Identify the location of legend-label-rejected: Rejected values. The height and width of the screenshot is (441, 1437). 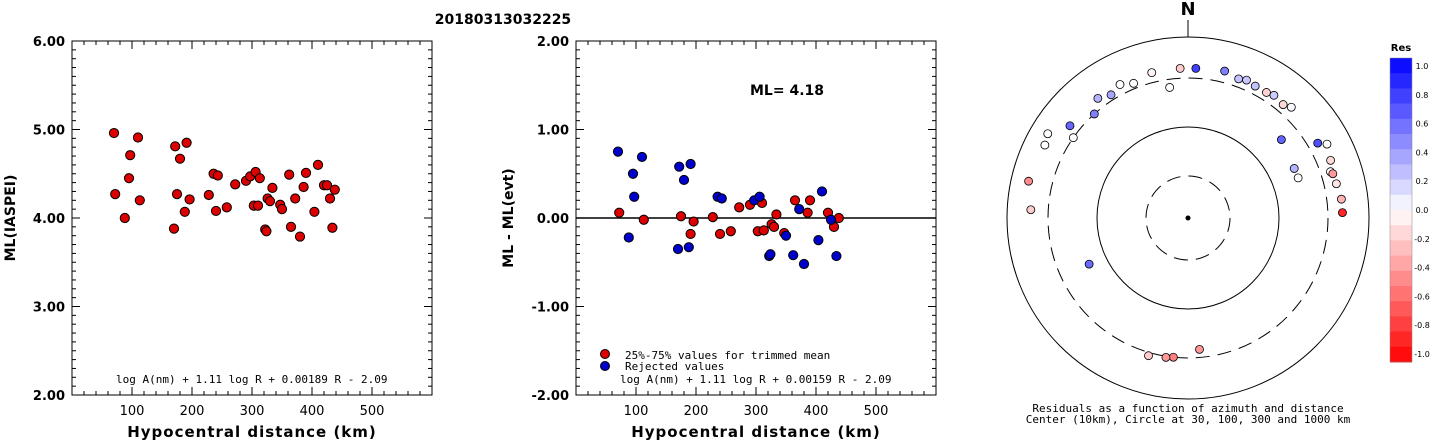
(674, 366).